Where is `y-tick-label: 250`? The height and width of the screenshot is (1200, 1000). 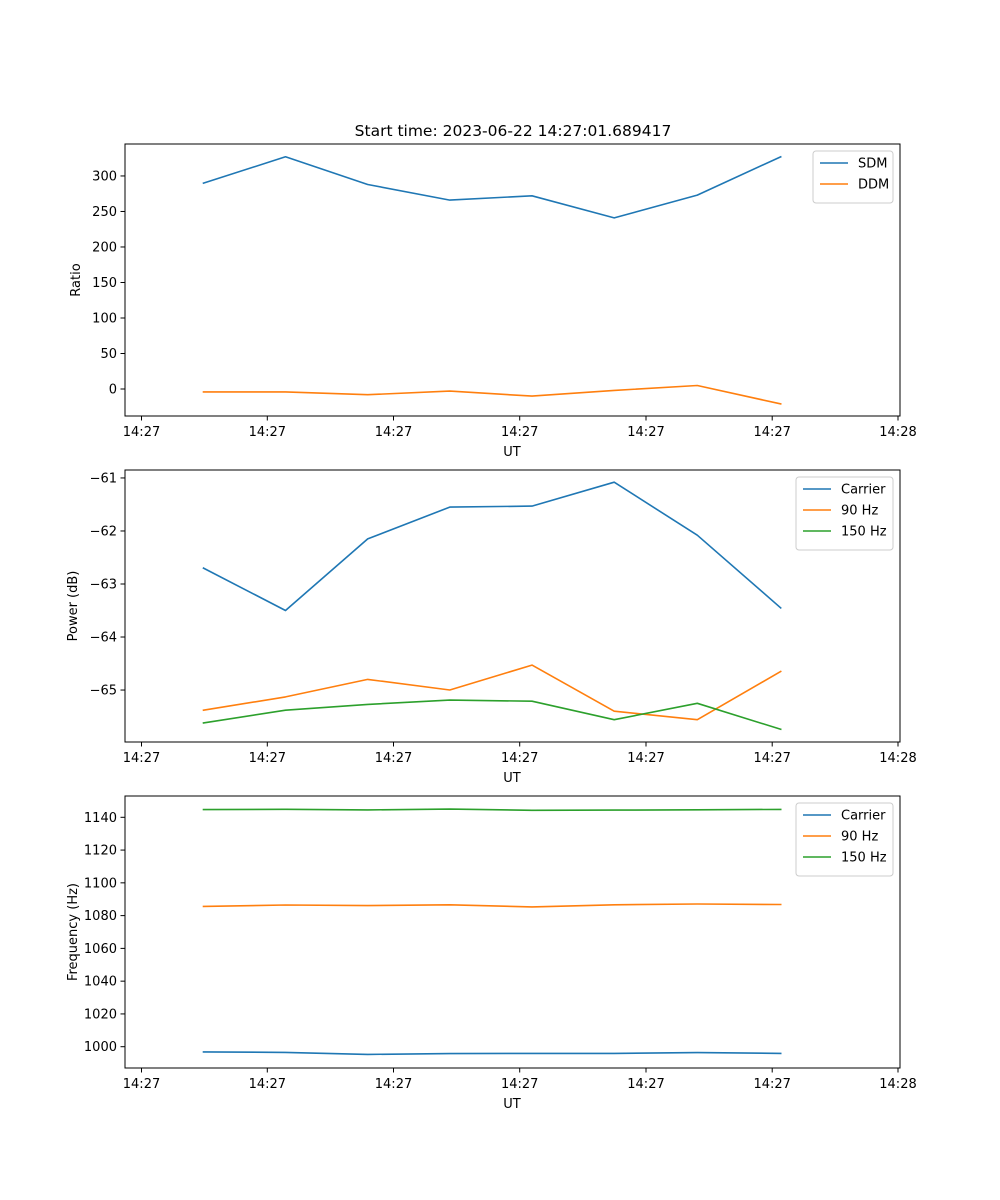
y-tick-label: 250 is located at coordinates (104, 212).